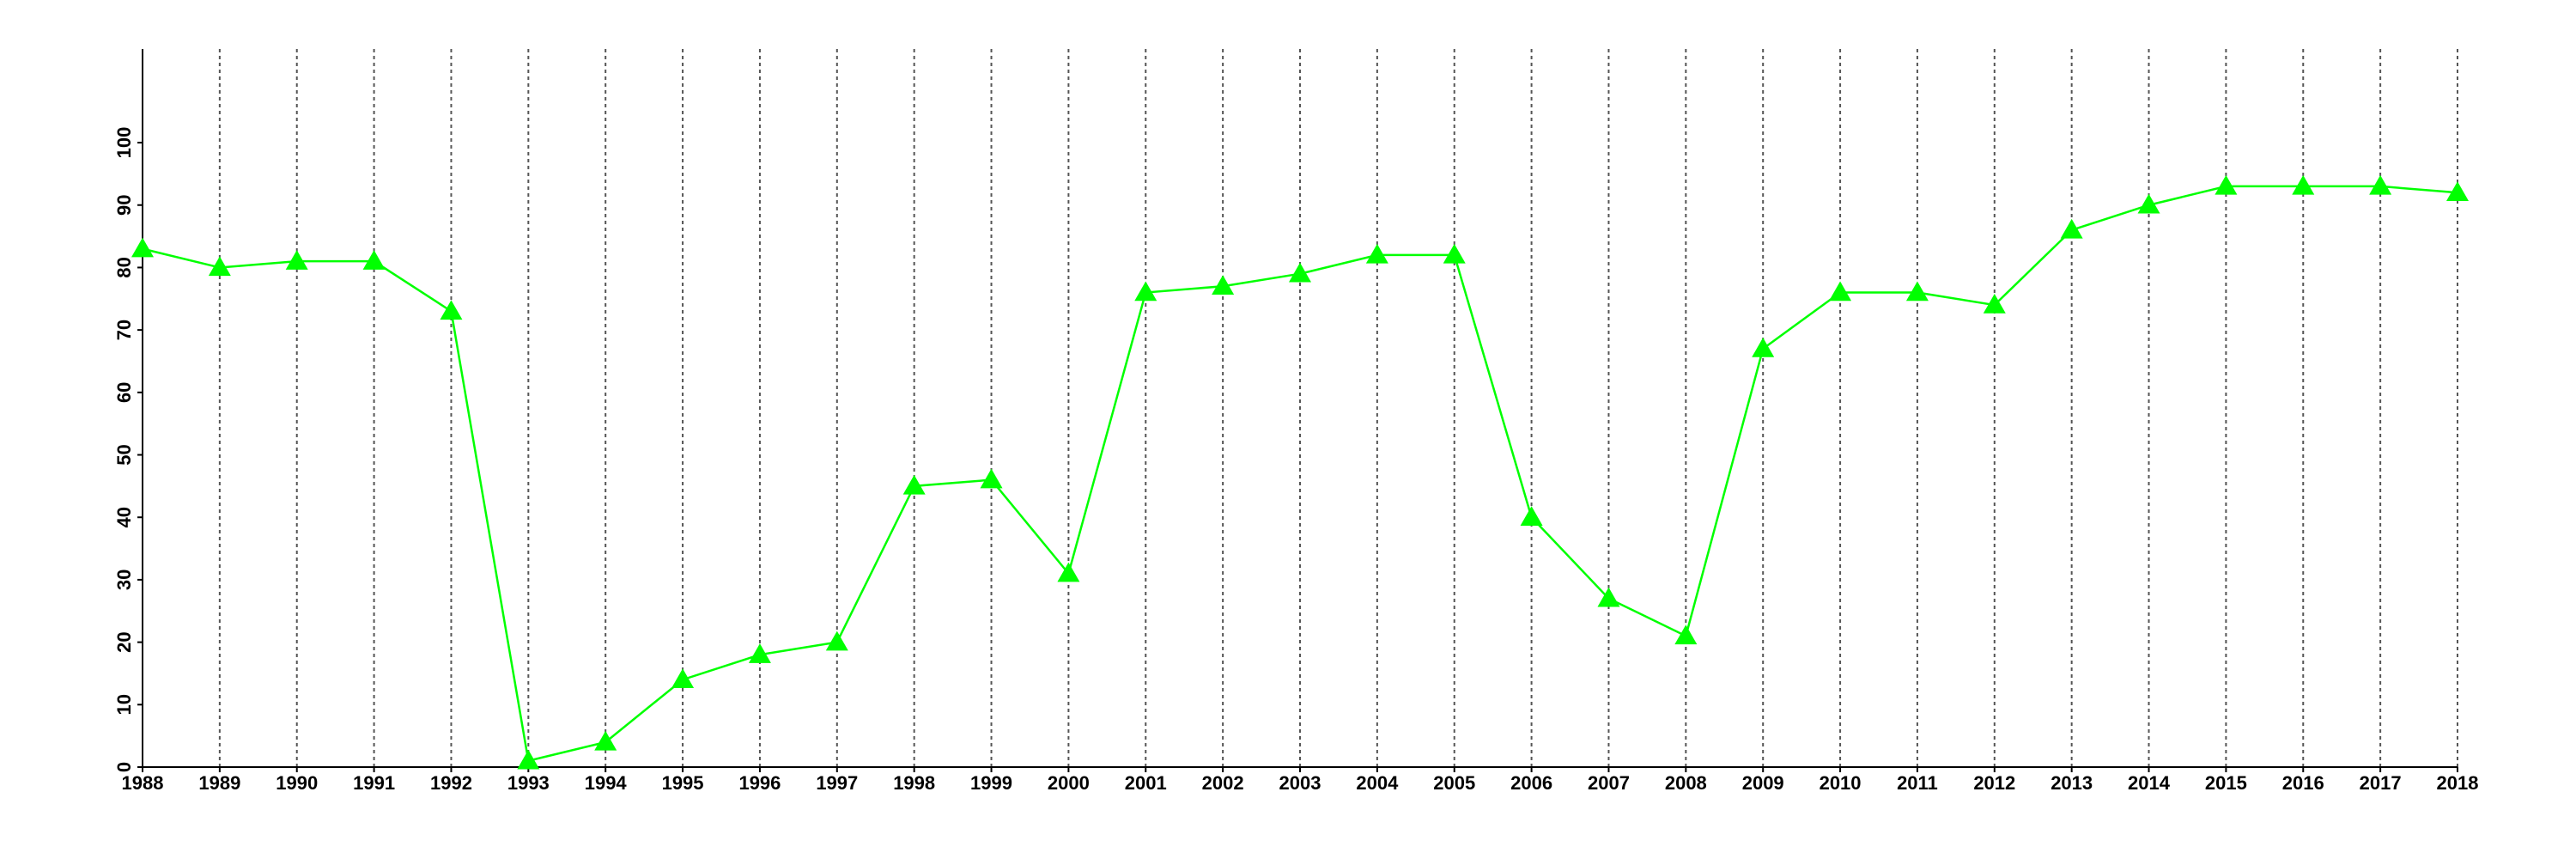 The width and height of the screenshot is (2576, 859). Describe the element at coordinates (2226, 783) in the screenshot. I see `x-tick-label: 2015` at that location.